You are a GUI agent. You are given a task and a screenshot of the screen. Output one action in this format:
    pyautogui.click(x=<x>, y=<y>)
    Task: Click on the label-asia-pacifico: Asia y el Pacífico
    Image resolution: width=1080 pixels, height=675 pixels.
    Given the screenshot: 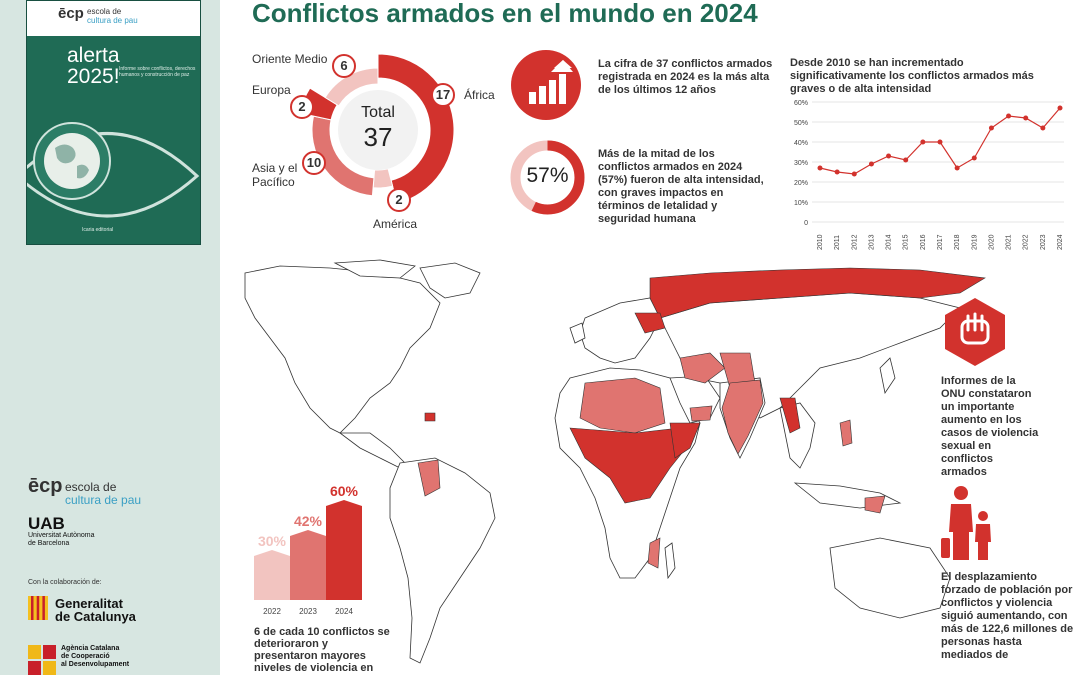 What is the action you would take?
    pyautogui.click(x=274, y=175)
    